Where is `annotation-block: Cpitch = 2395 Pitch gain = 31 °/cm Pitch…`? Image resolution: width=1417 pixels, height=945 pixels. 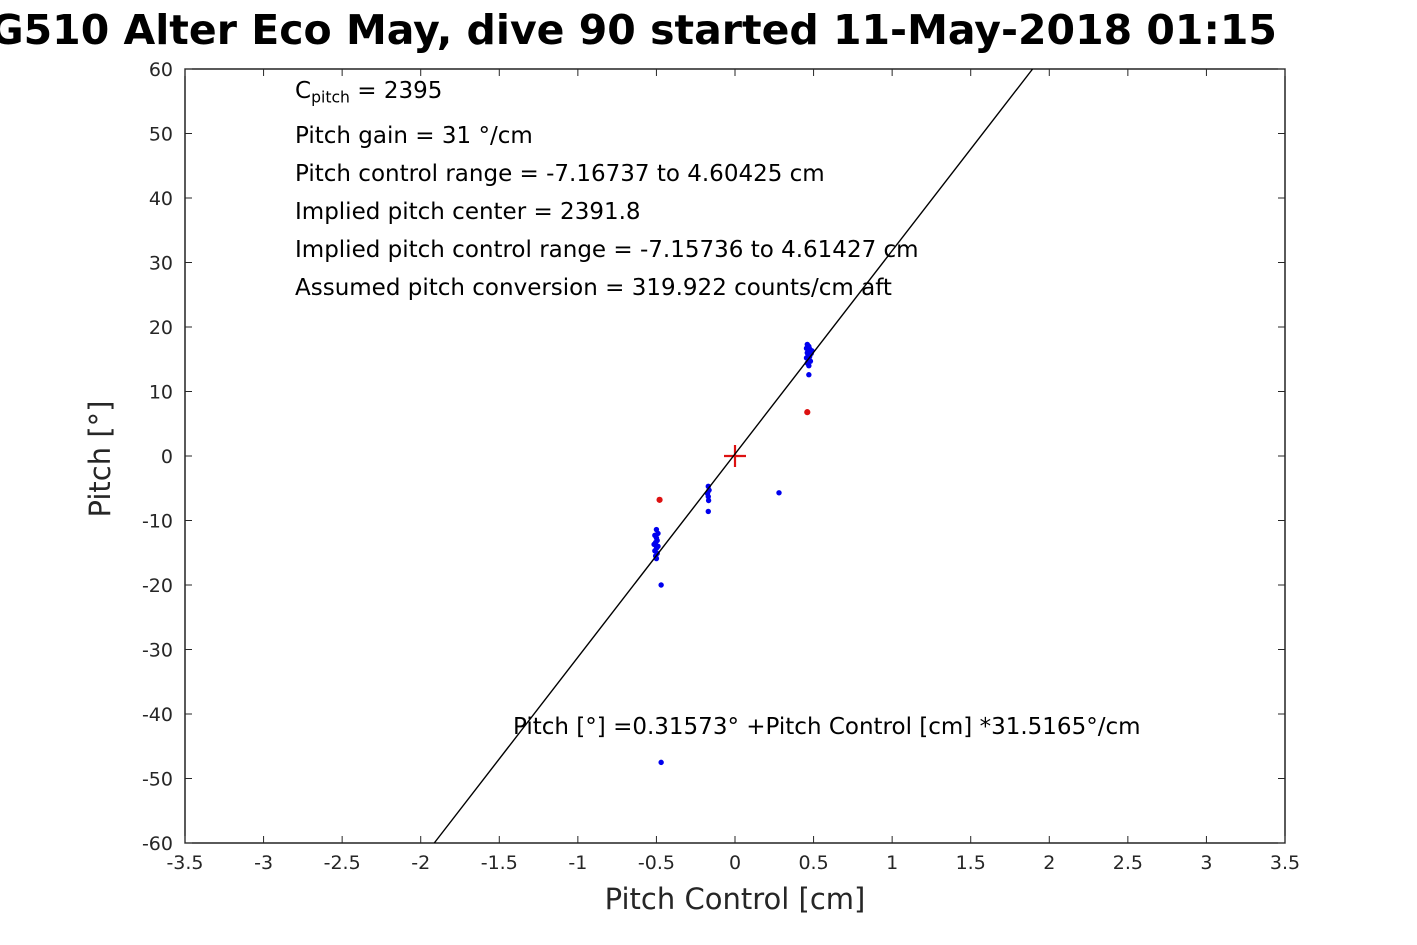
annotation-block: Cpitch = 2395 Pitch gain = 31 °/cm Pitch… is located at coordinates (607, 189).